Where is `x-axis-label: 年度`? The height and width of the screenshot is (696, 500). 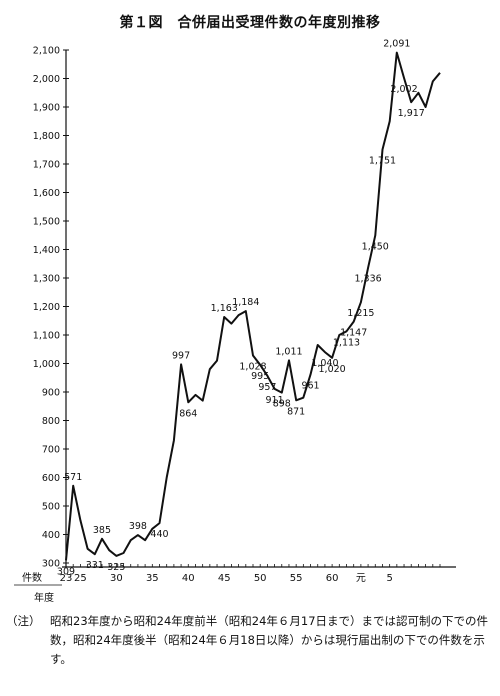 x-axis-label: 年度 is located at coordinates (44, 597).